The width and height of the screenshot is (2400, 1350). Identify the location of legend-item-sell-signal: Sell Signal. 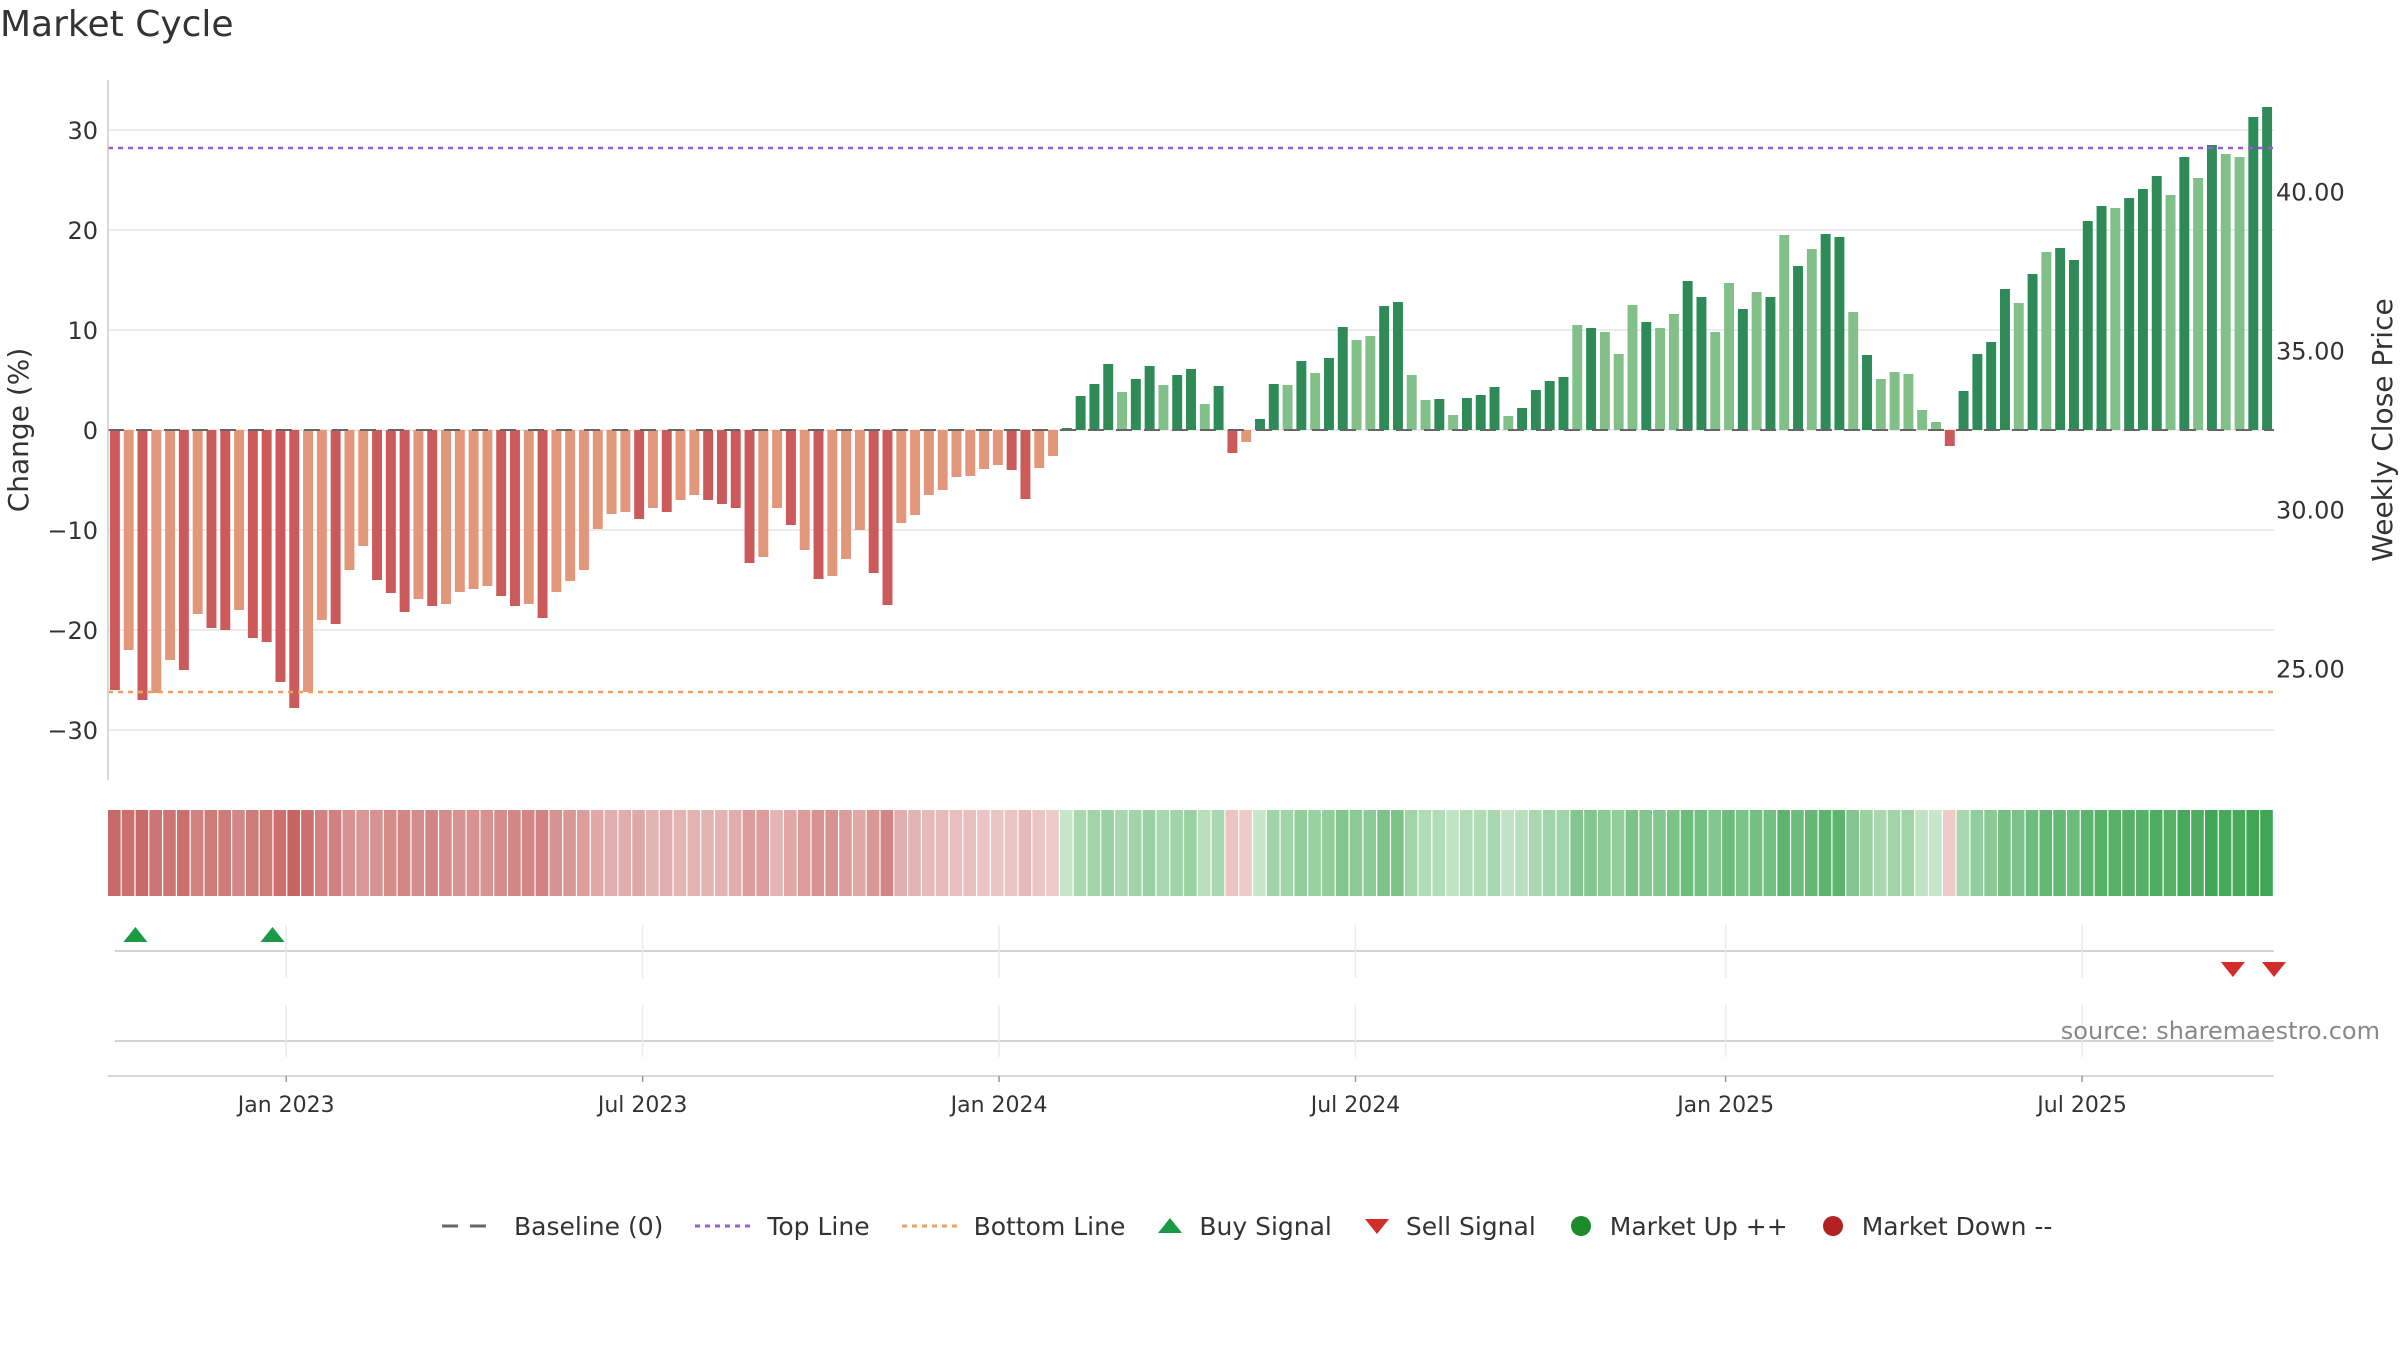
(1449, 1226).